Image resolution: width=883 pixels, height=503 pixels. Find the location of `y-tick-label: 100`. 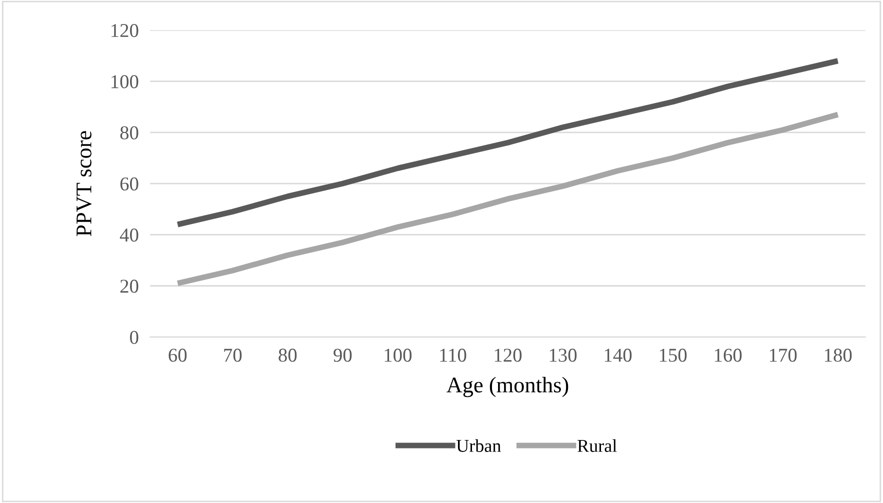

y-tick-label: 100 is located at coordinates (125, 81).